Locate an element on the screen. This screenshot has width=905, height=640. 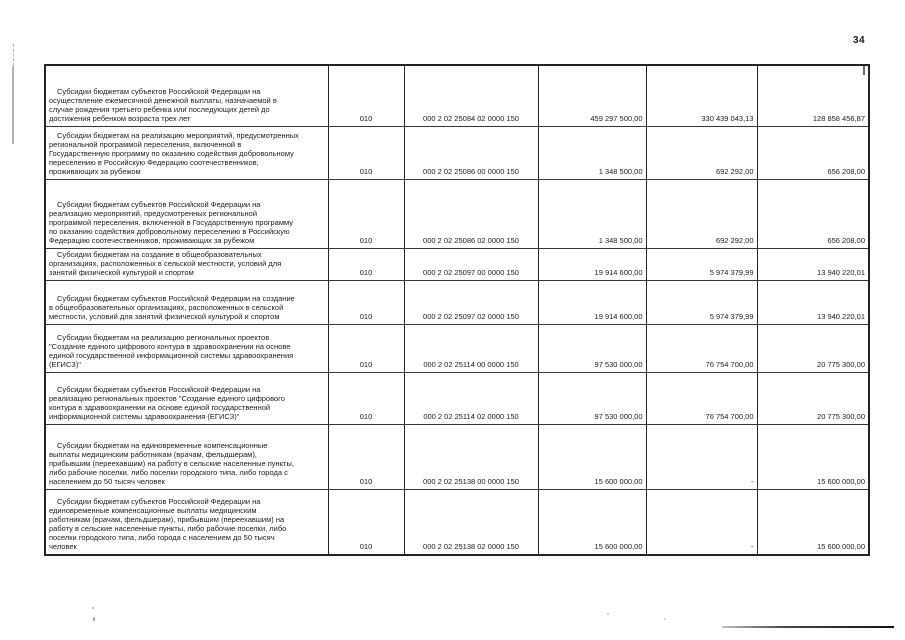
cell-classification-code: 000 2 02 25114 00 0000 150 is located at coordinates (471, 348).